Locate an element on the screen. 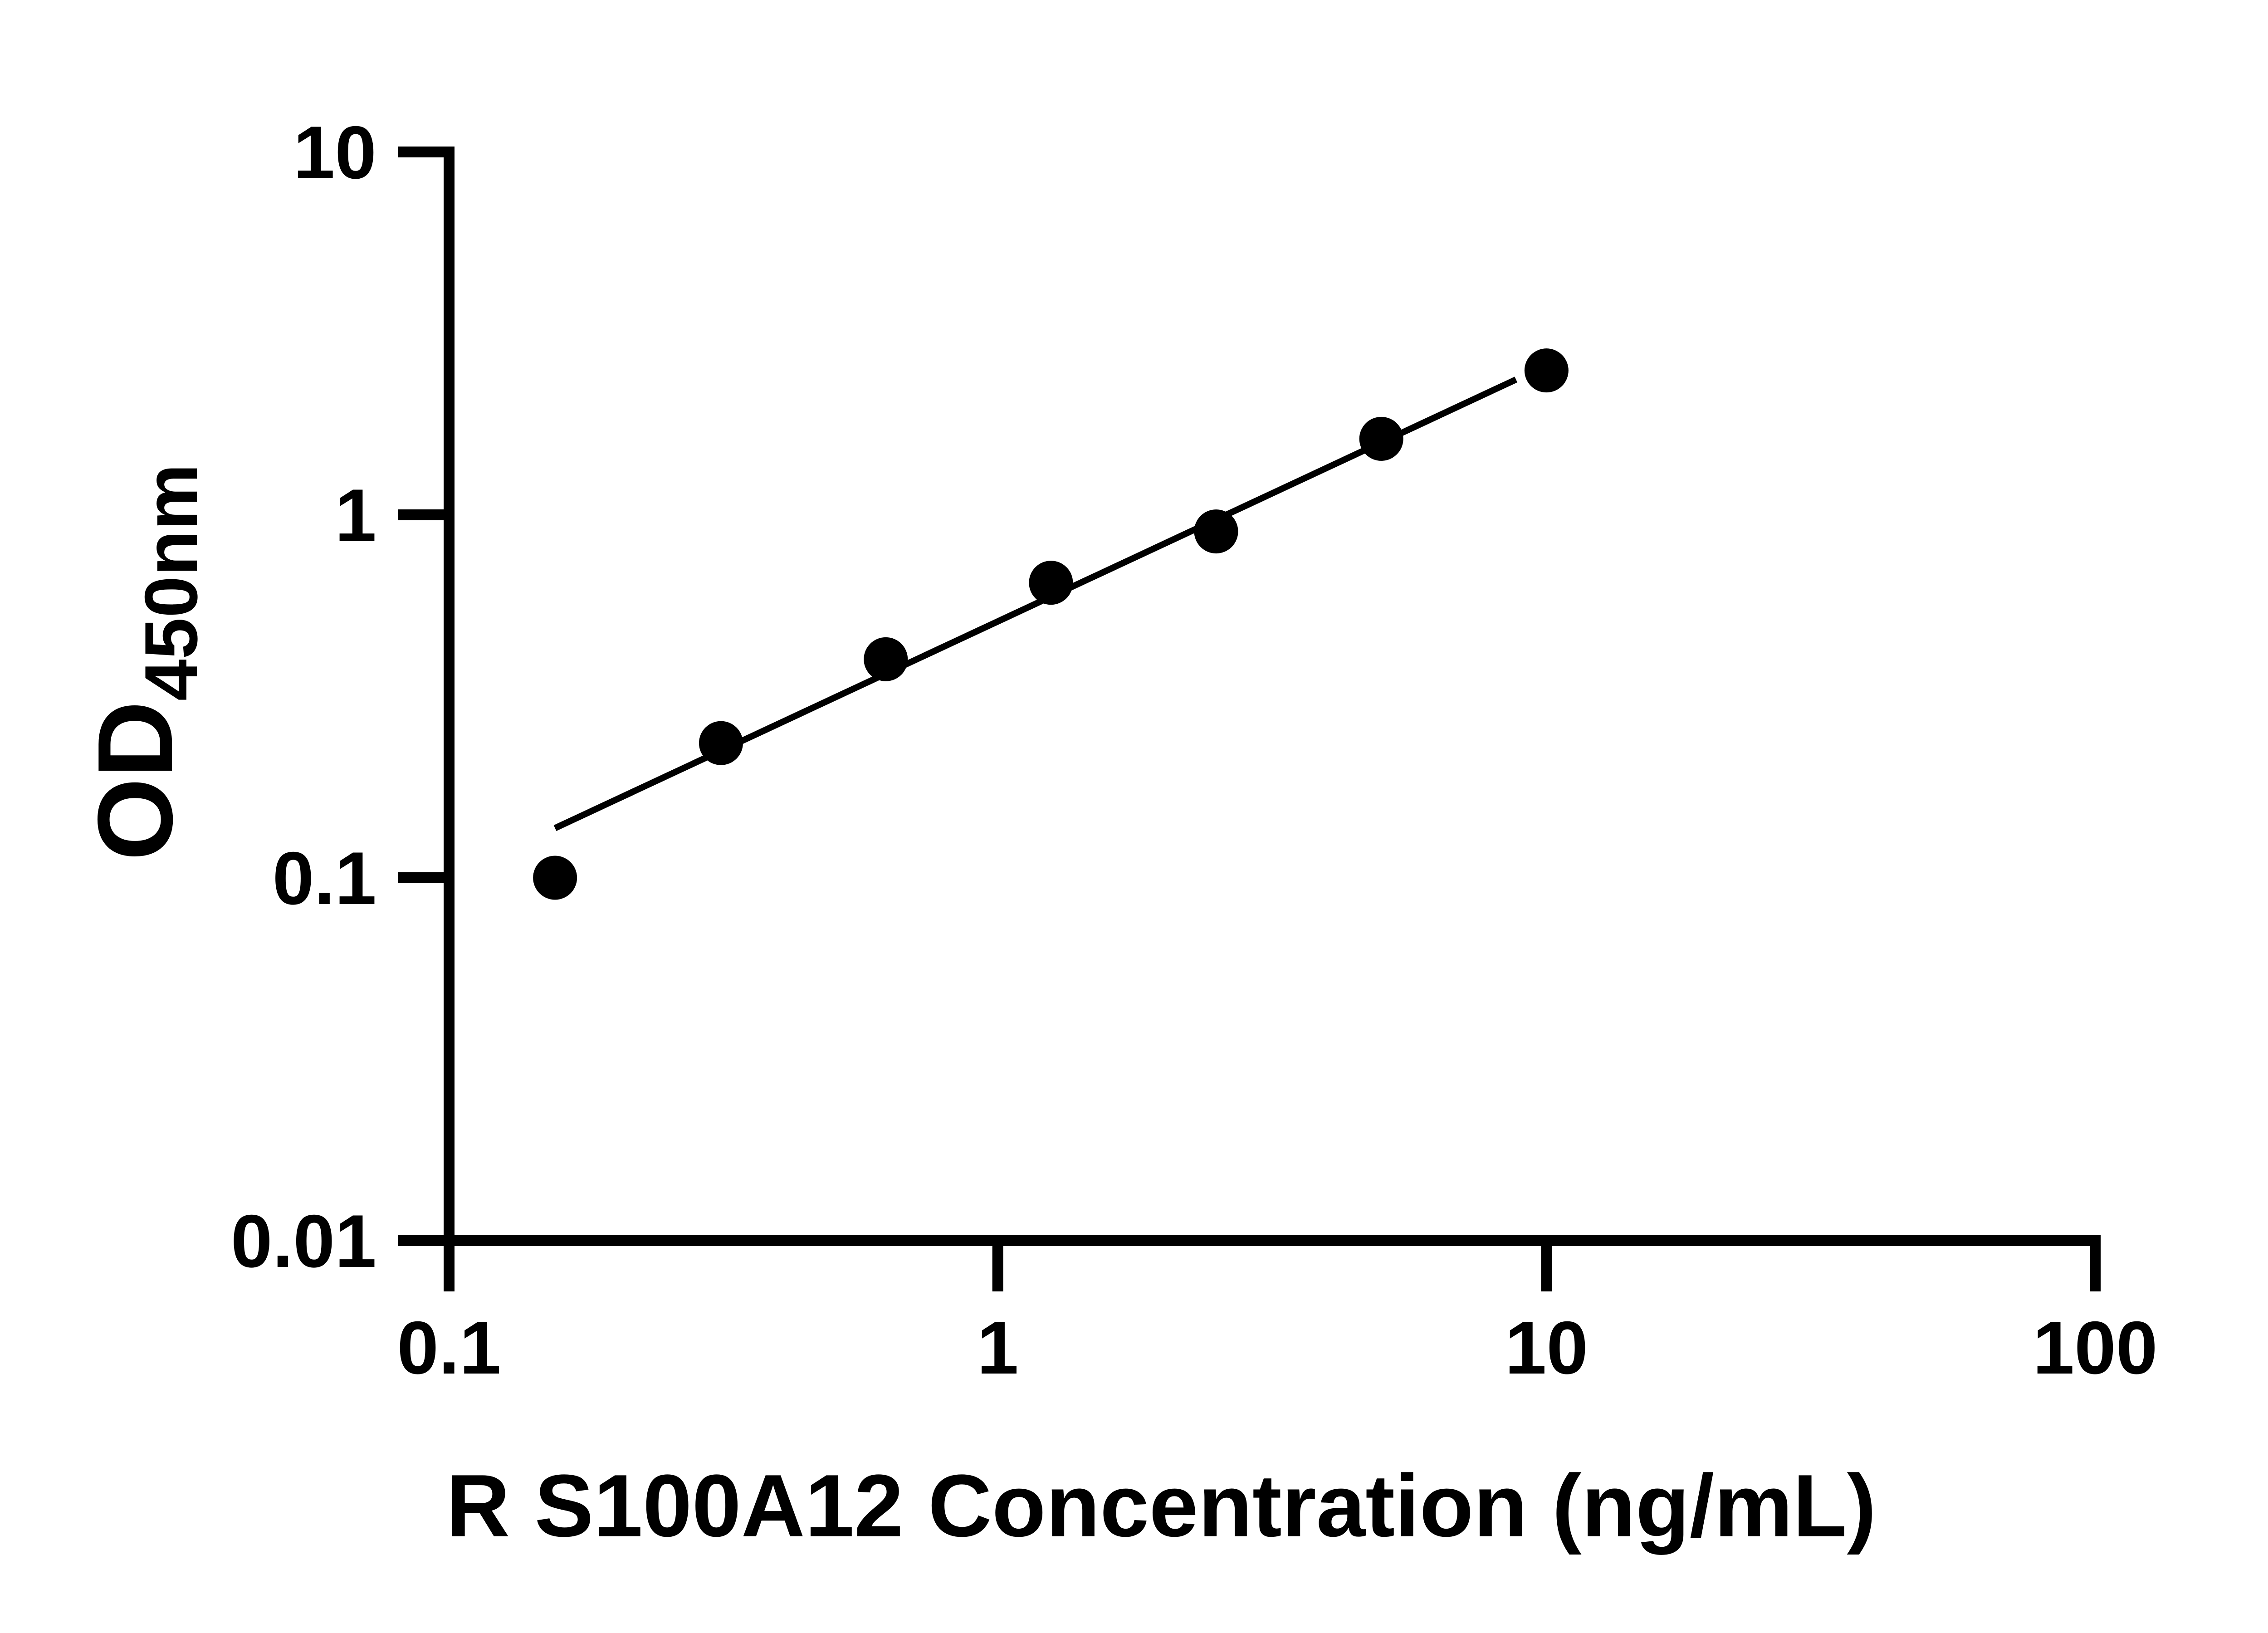 Image resolution: width=2268 pixels, height=1633 pixels. y-axis-title-main: OD is located at coordinates (135, 781).